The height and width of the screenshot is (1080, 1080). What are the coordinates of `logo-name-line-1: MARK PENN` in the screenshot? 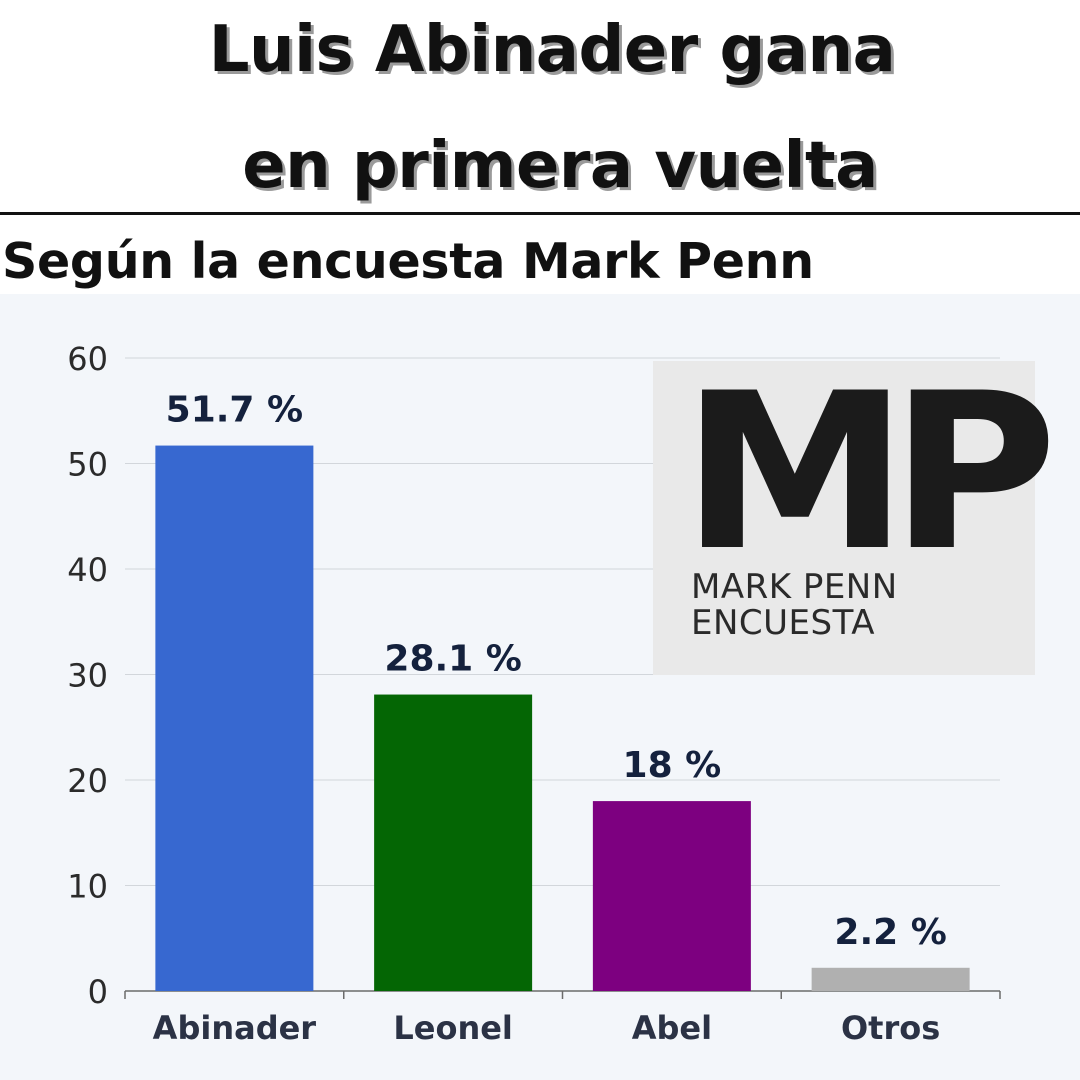 It's located at (794, 587).